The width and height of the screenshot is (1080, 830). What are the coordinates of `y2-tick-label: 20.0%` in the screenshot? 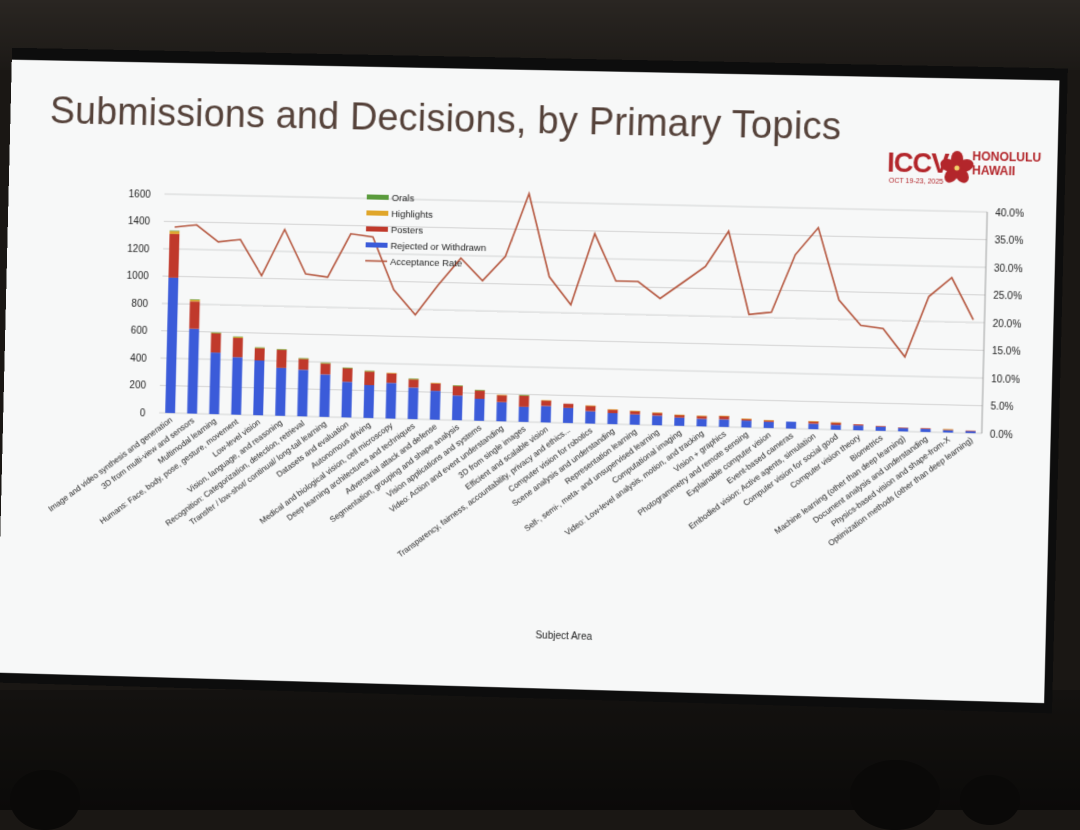 It's located at (1006, 325).